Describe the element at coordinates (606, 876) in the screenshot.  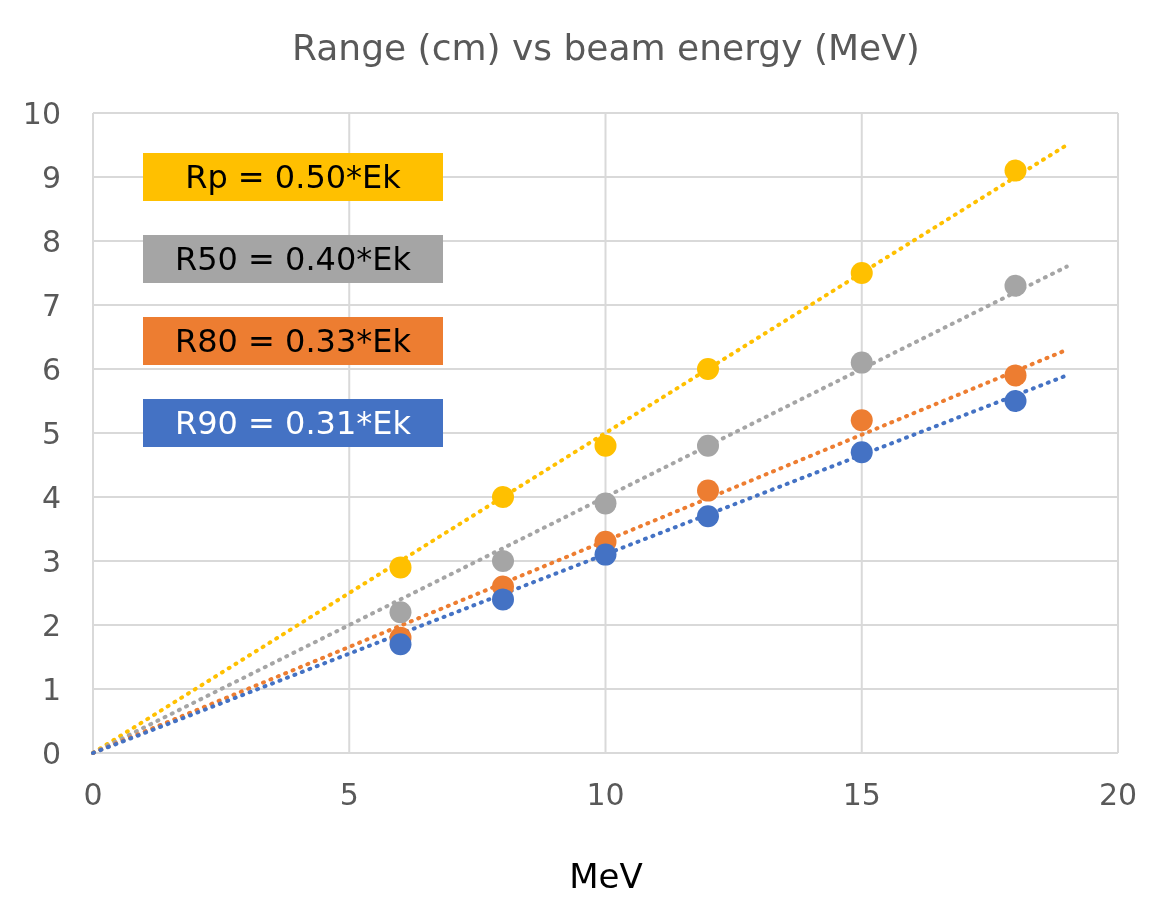
I see `x-axis-title: MeV` at that location.